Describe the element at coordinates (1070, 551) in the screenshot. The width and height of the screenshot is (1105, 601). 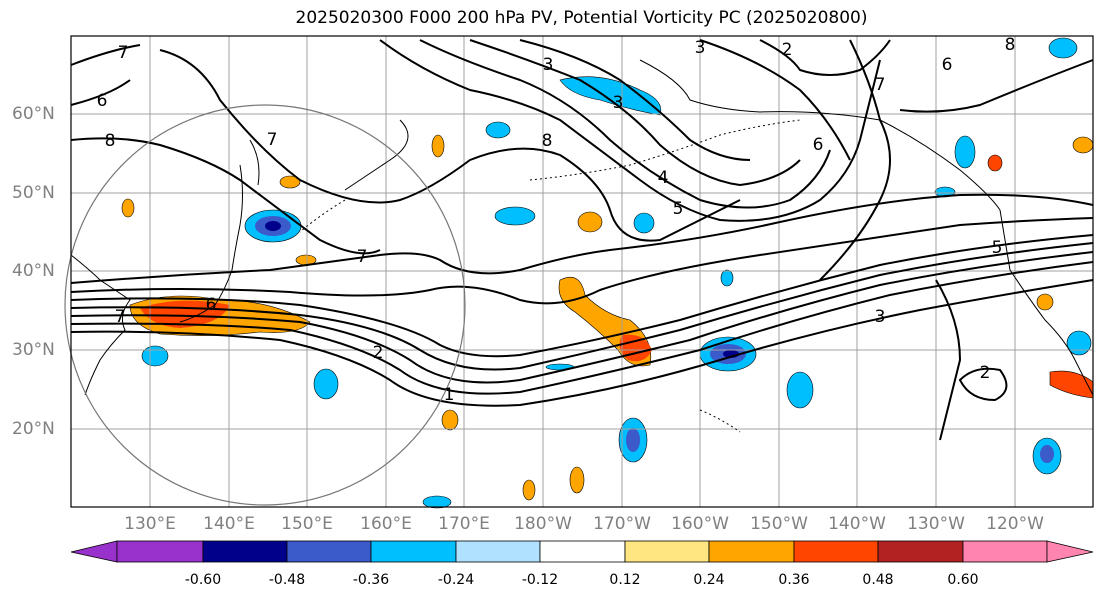
I see `colorbar-extend-high` at that location.